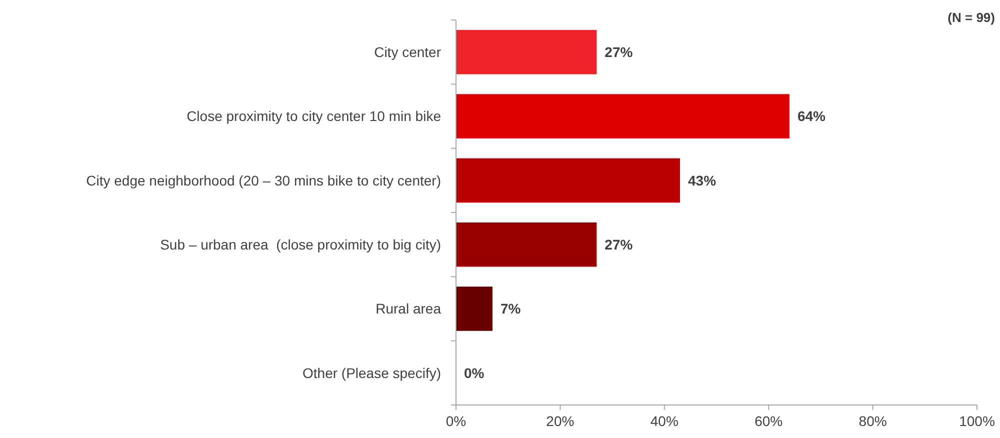  What do you see at coordinates (474, 372) in the screenshot?
I see `data-label: 0%` at bounding box center [474, 372].